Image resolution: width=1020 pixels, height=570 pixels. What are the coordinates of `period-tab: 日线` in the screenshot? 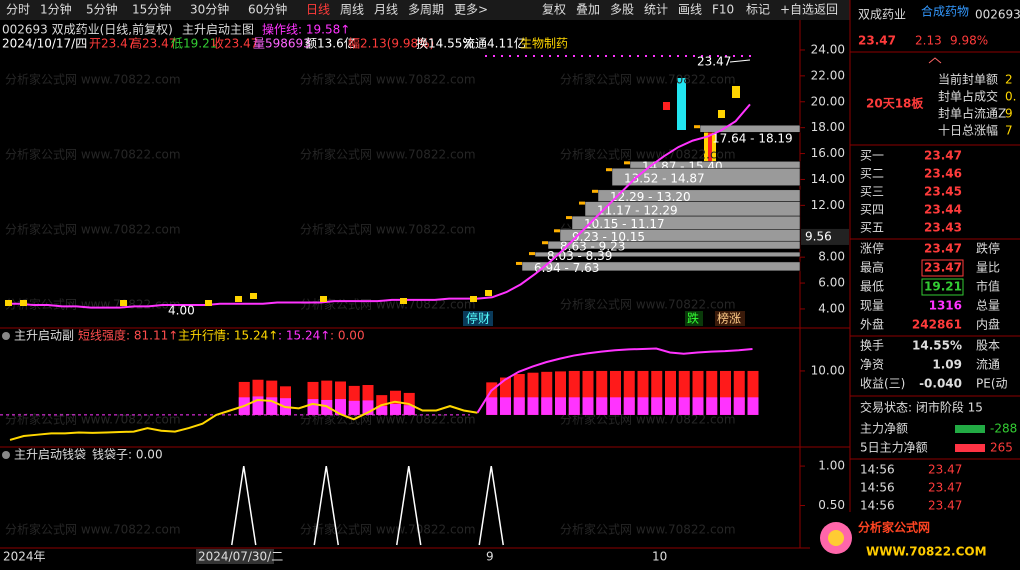 It's located at (318, 10).